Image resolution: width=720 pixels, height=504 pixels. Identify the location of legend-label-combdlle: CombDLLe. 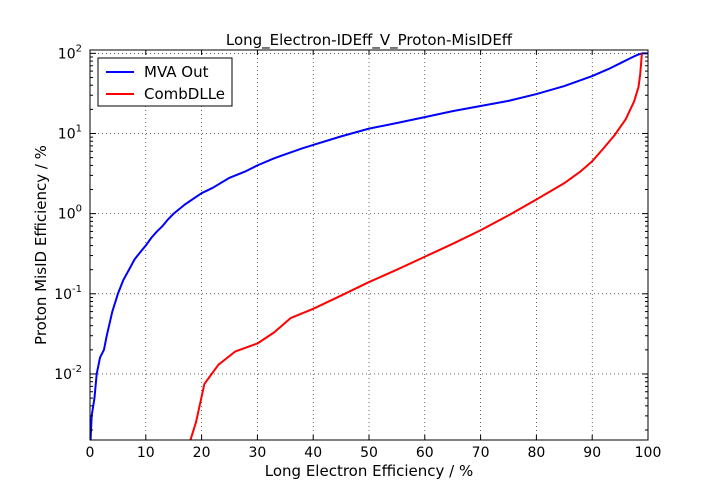
(184, 94).